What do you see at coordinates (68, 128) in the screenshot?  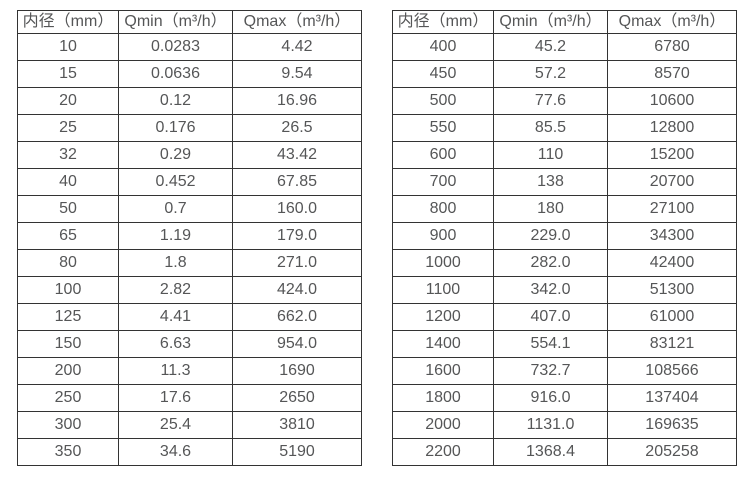 I see `table-cell: 25` at bounding box center [68, 128].